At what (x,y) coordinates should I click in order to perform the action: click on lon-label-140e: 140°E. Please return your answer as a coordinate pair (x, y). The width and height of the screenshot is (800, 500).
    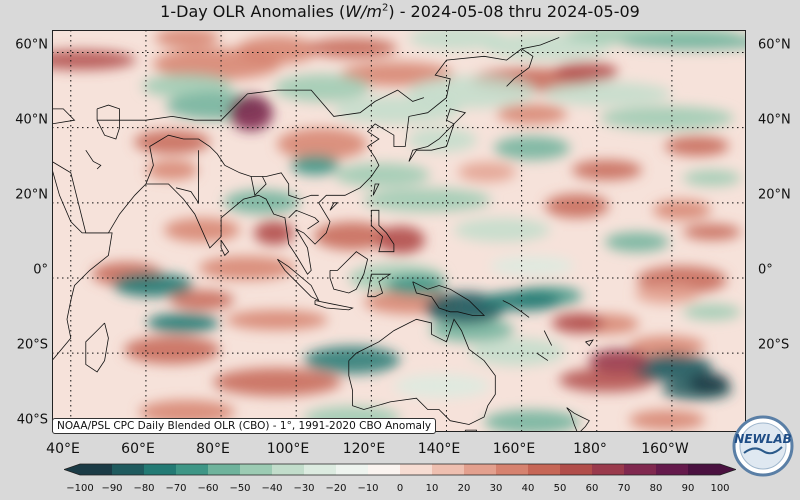
    Looking at the image, I should click on (439, 449).